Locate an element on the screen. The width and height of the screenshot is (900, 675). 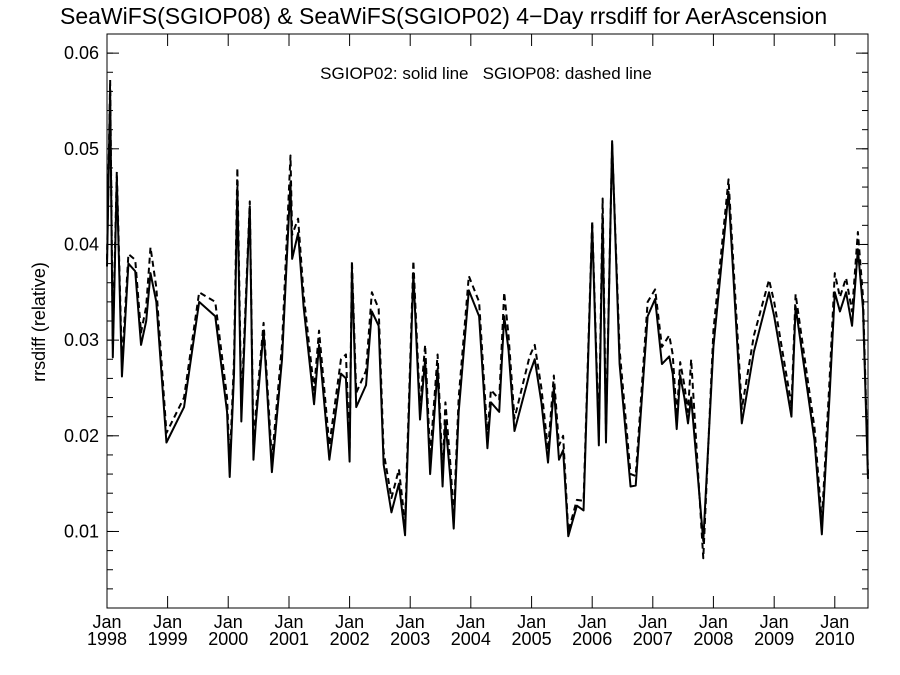
x-tick-year: 2002 is located at coordinates (350, 639).